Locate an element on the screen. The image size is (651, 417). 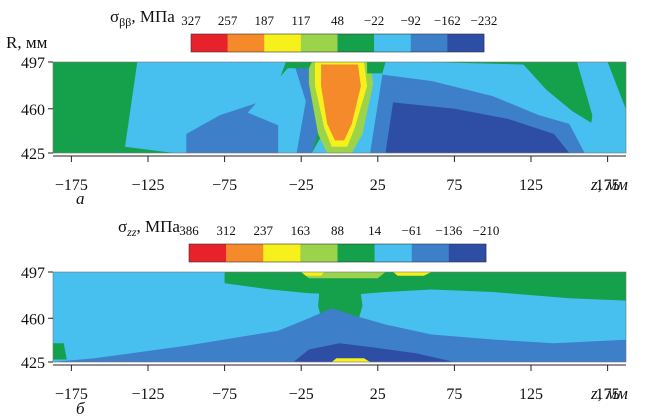
colorbar-label: 48 is located at coordinates (337, 20).